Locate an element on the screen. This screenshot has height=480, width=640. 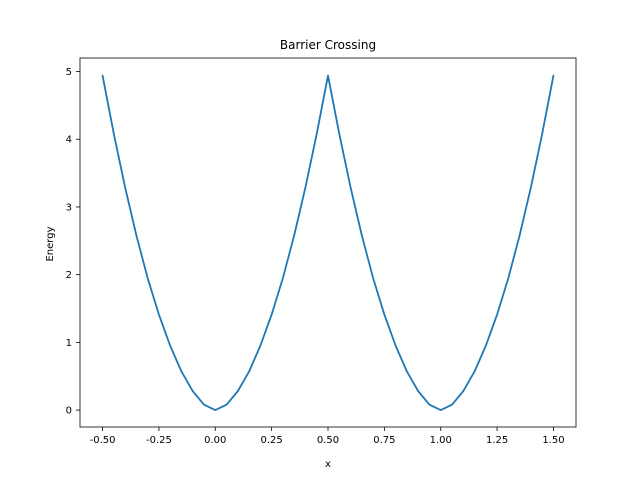
y-axis-label: Energy is located at coordinates (50, 243).